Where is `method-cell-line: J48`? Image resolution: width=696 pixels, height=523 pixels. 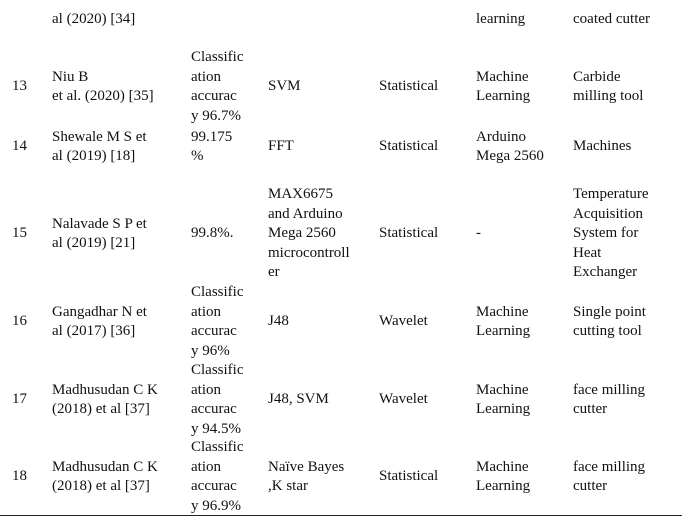
method-cell-line: J48 is located at coordinates (278, 321).